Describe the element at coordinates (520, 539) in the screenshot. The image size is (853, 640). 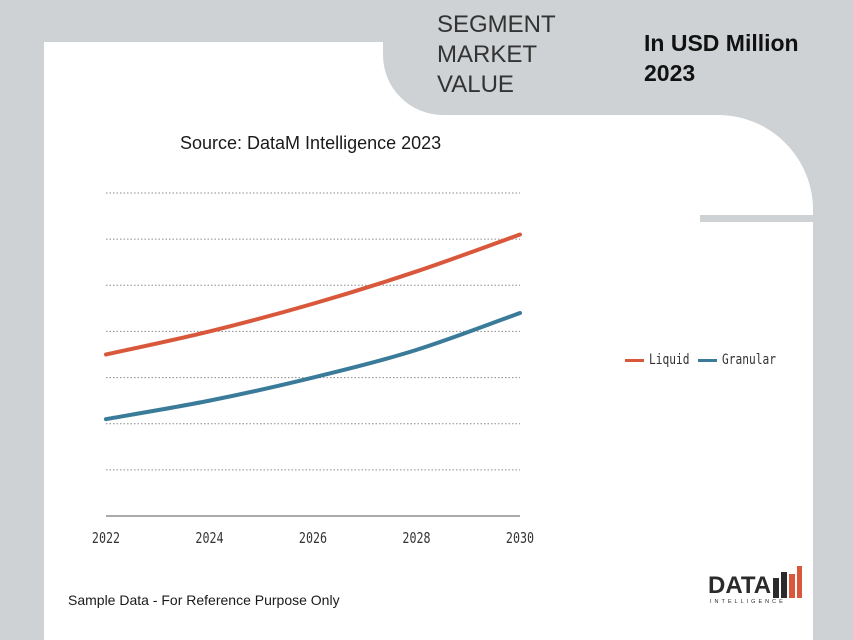
I see `x-tick-label: 2030` at that location.